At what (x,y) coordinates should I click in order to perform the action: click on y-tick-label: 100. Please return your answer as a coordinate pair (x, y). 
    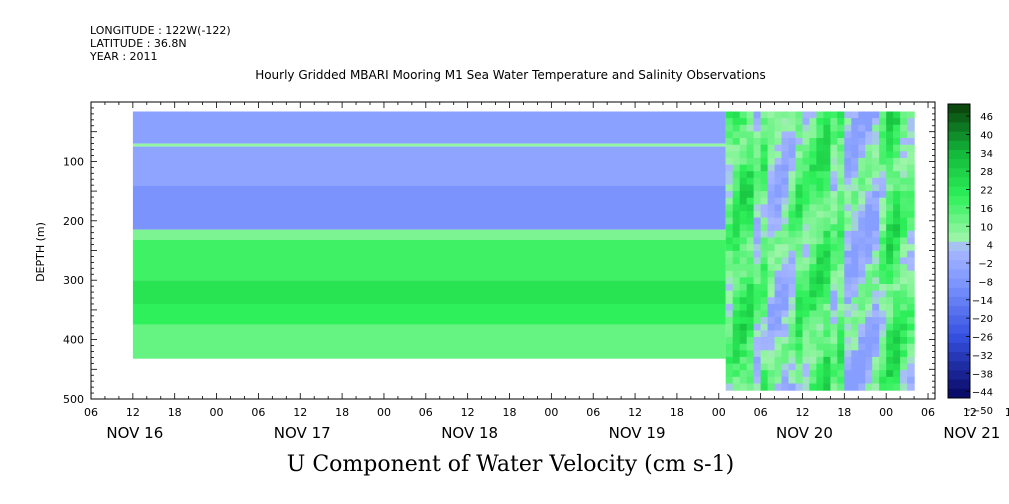
    Looking at the image, I should click on (73, 161).